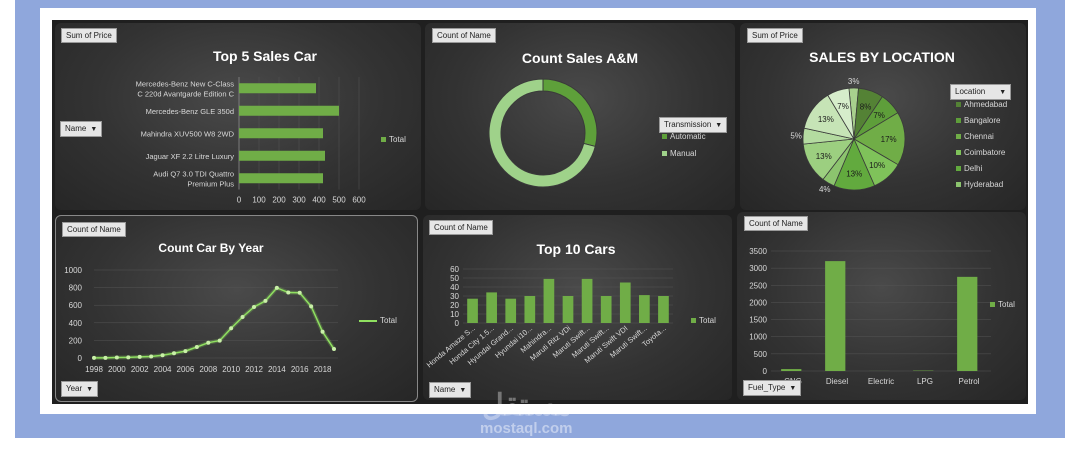 The width and height of the screenshot is (1080, 449). What do you see at coordinates (970, 91) in the screenshot?
I see `loc-filter-label: Location` at bounding box center [970, 91].